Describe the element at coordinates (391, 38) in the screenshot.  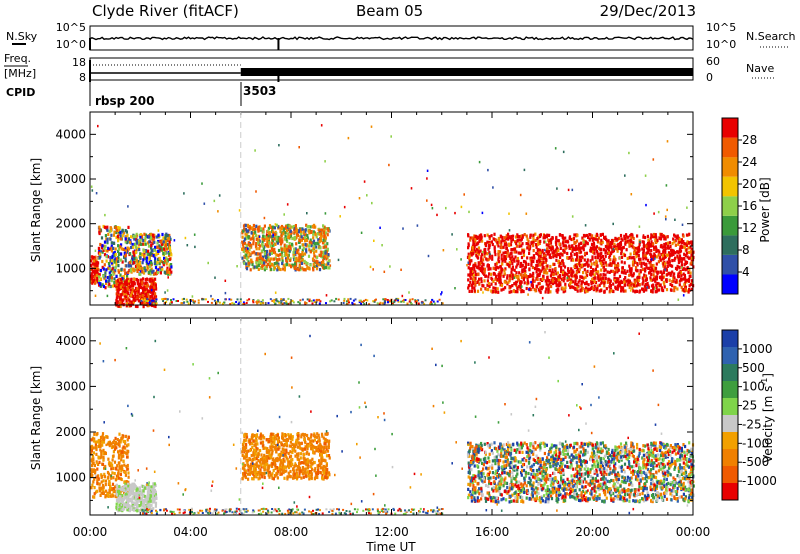
I see `nsky-panel-frame` at that location.